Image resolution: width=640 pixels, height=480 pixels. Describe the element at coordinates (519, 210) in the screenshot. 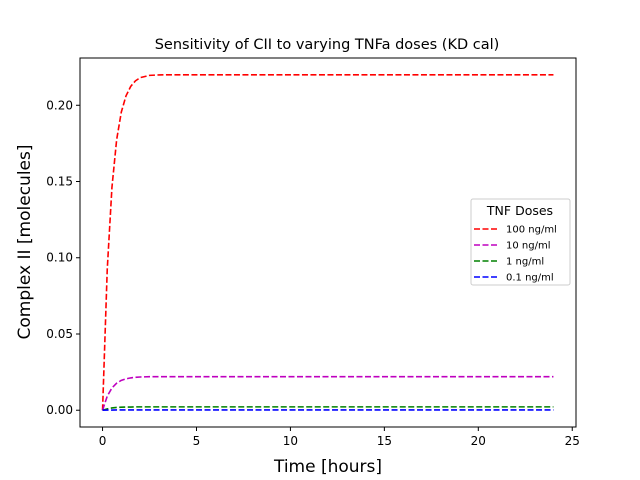

I see `legend-title: TNF Doses` at that location.